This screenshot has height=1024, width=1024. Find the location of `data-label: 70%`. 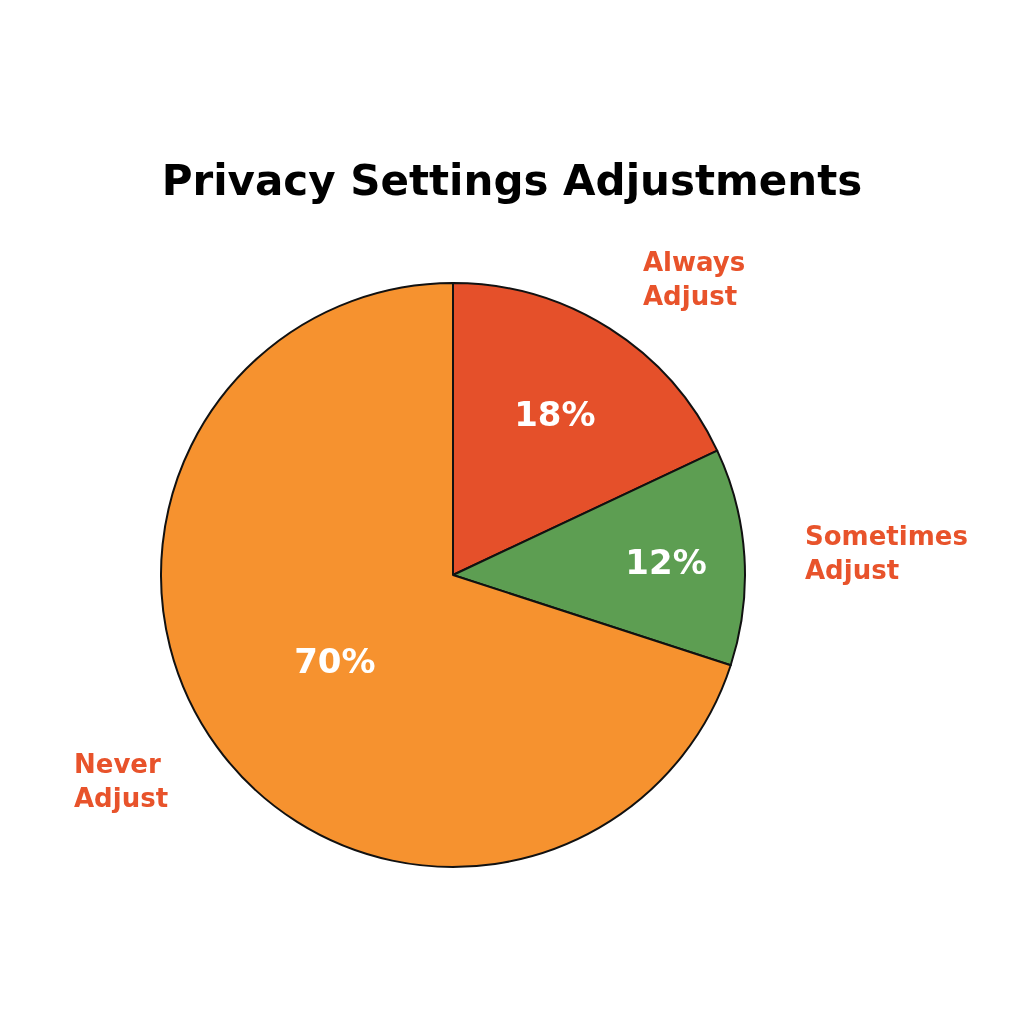

data-label: 70% is located at coordinates (335, 660).